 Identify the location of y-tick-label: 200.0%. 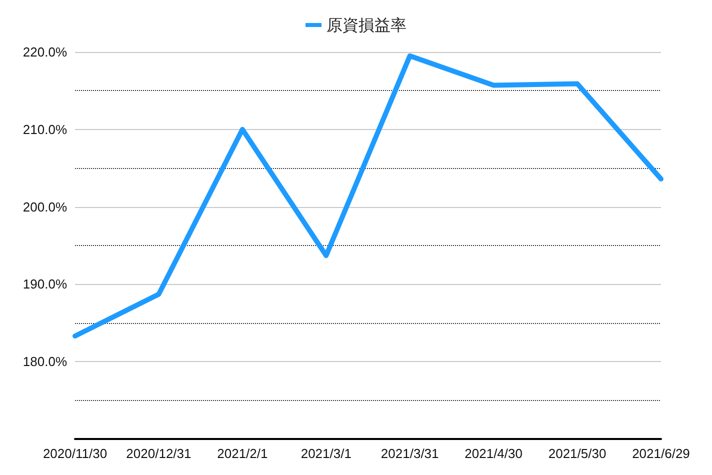
(45, 206).